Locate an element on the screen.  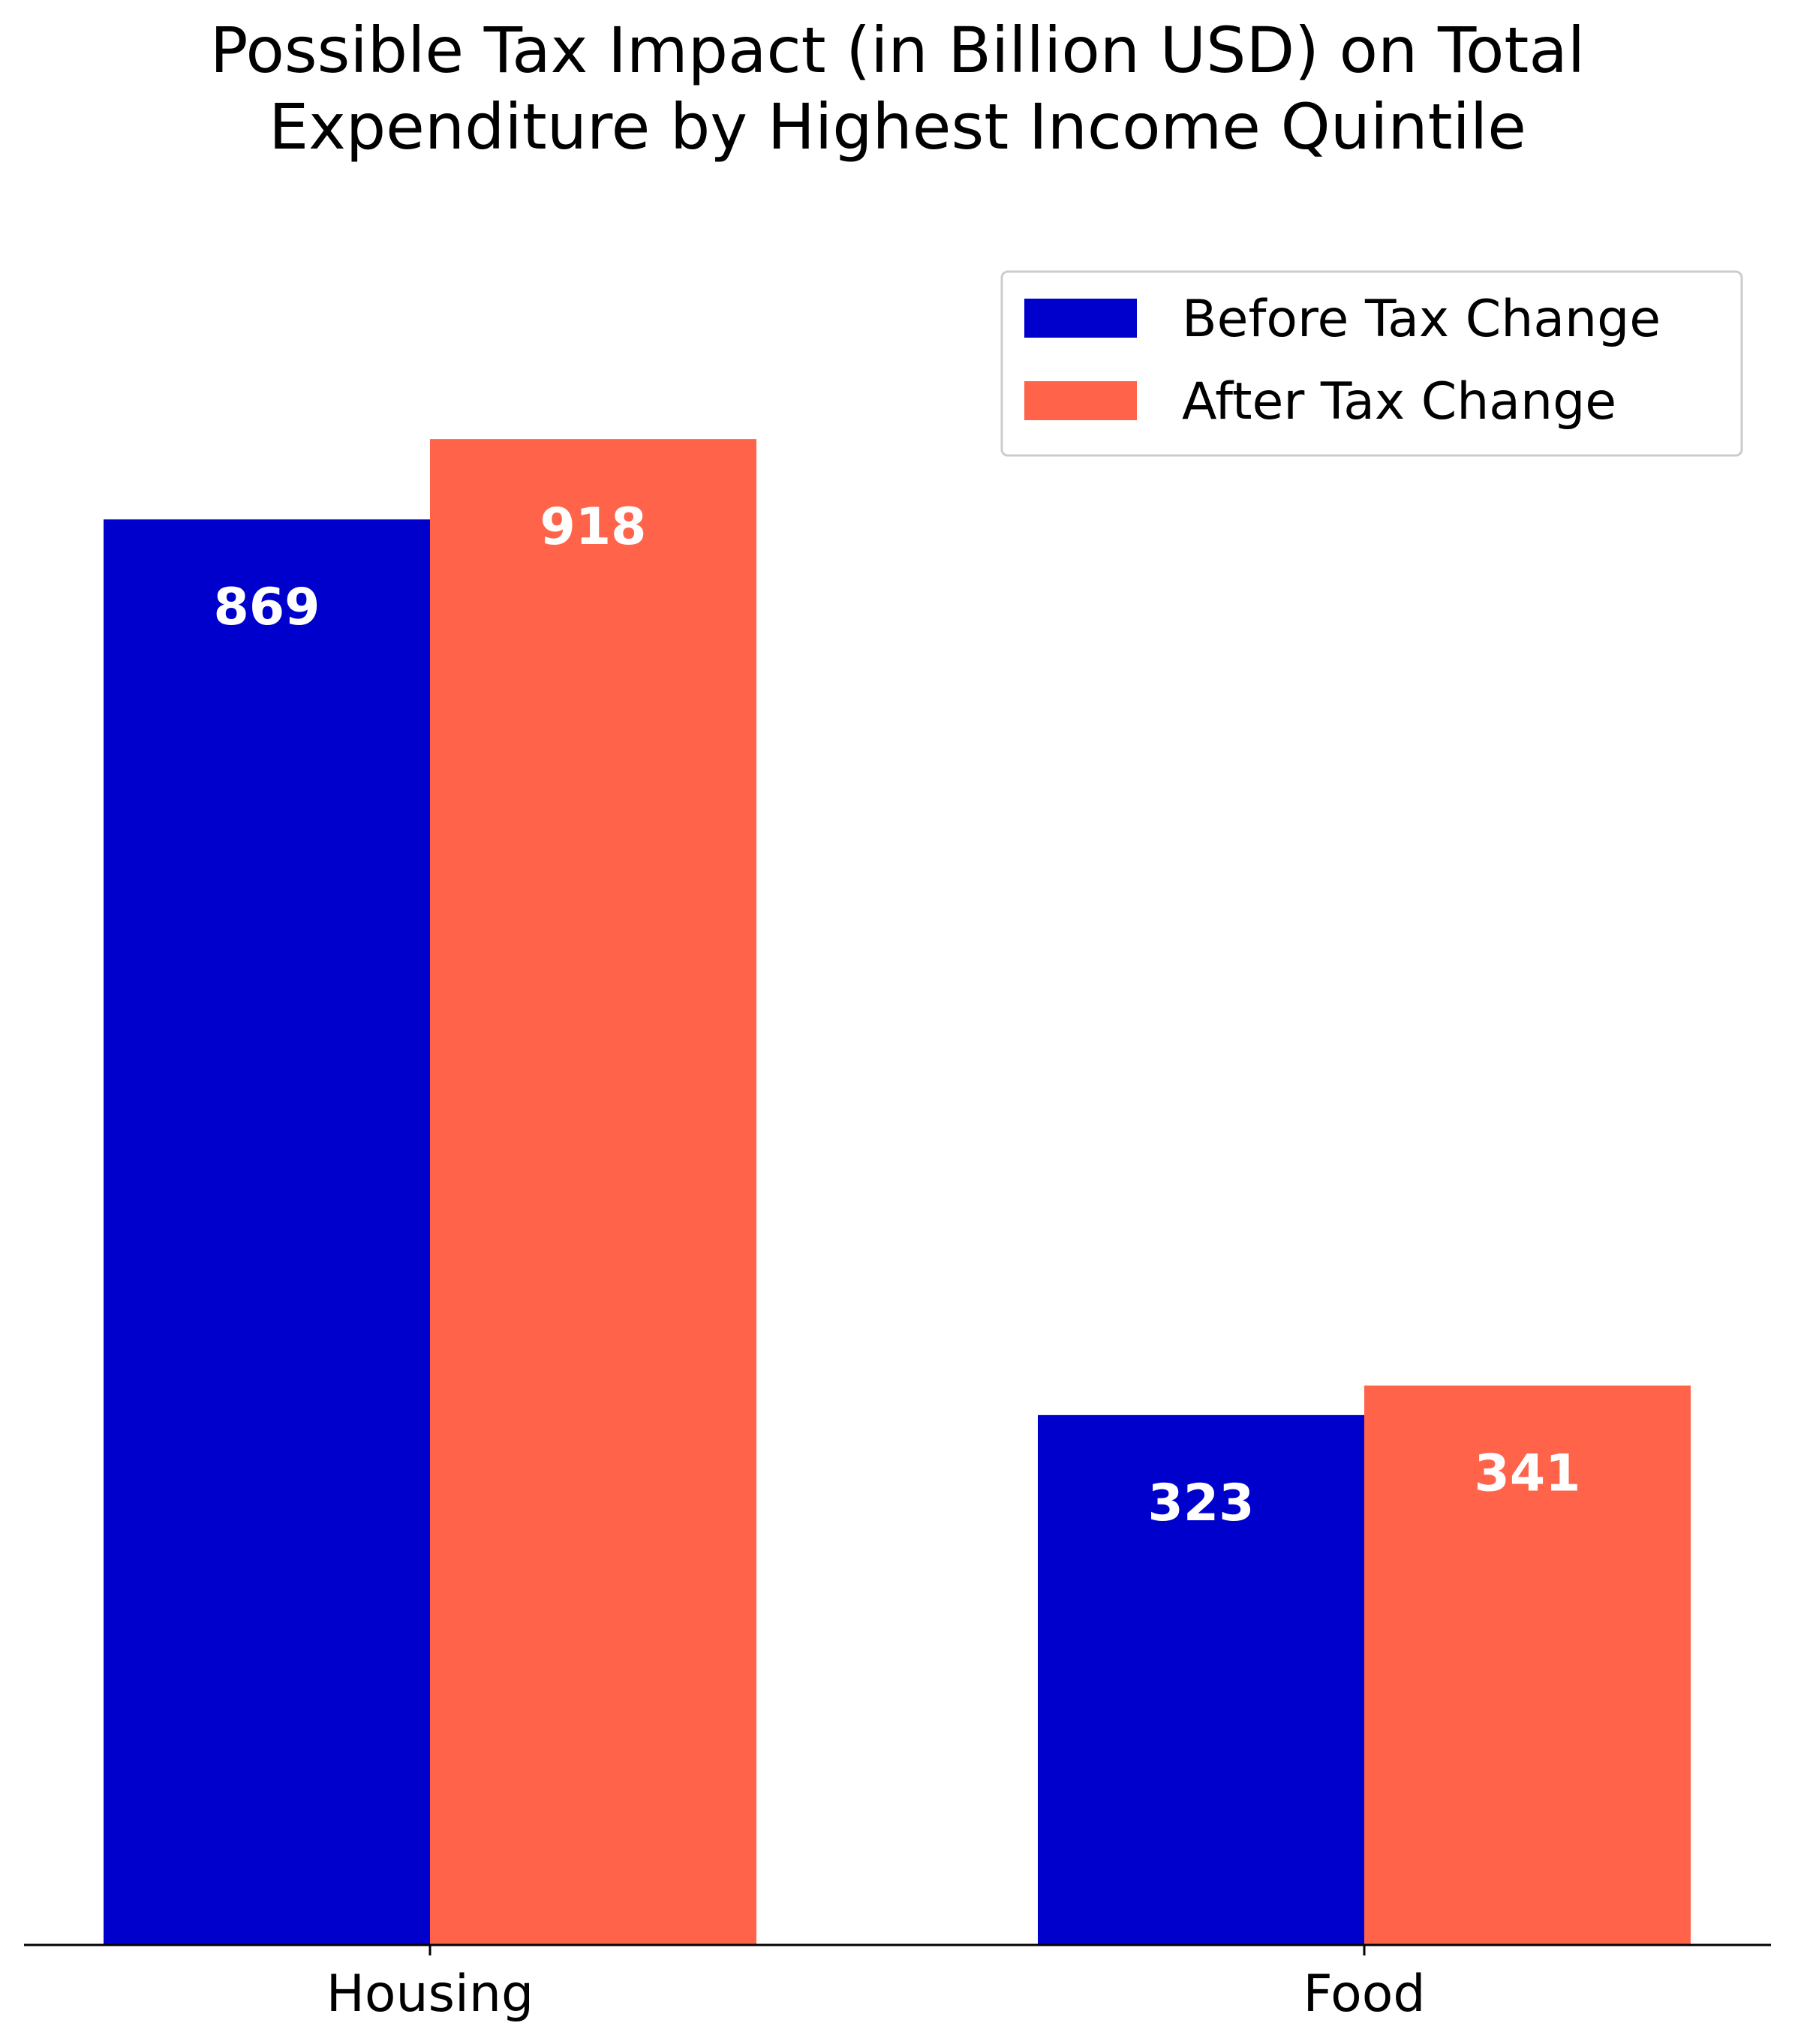
legend: Before Tax Change After Tax Change is located at coordinates (1371, 363).